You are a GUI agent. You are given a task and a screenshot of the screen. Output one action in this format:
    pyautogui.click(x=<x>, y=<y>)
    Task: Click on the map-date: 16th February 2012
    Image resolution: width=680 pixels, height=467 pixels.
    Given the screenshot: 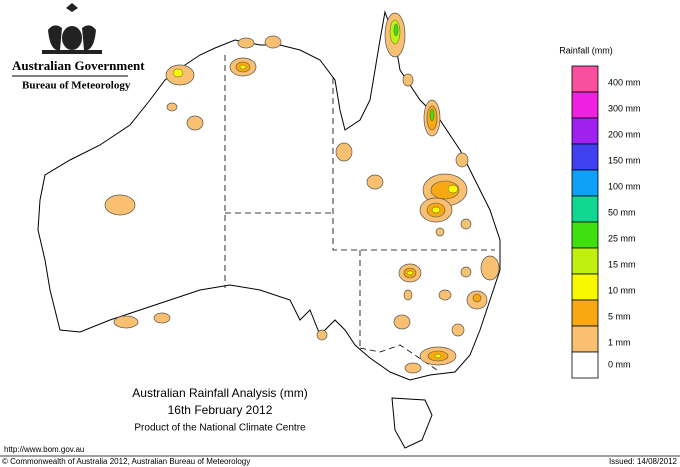 What is the action you would take?
    pyautogui.click(x=220, y=410)
    